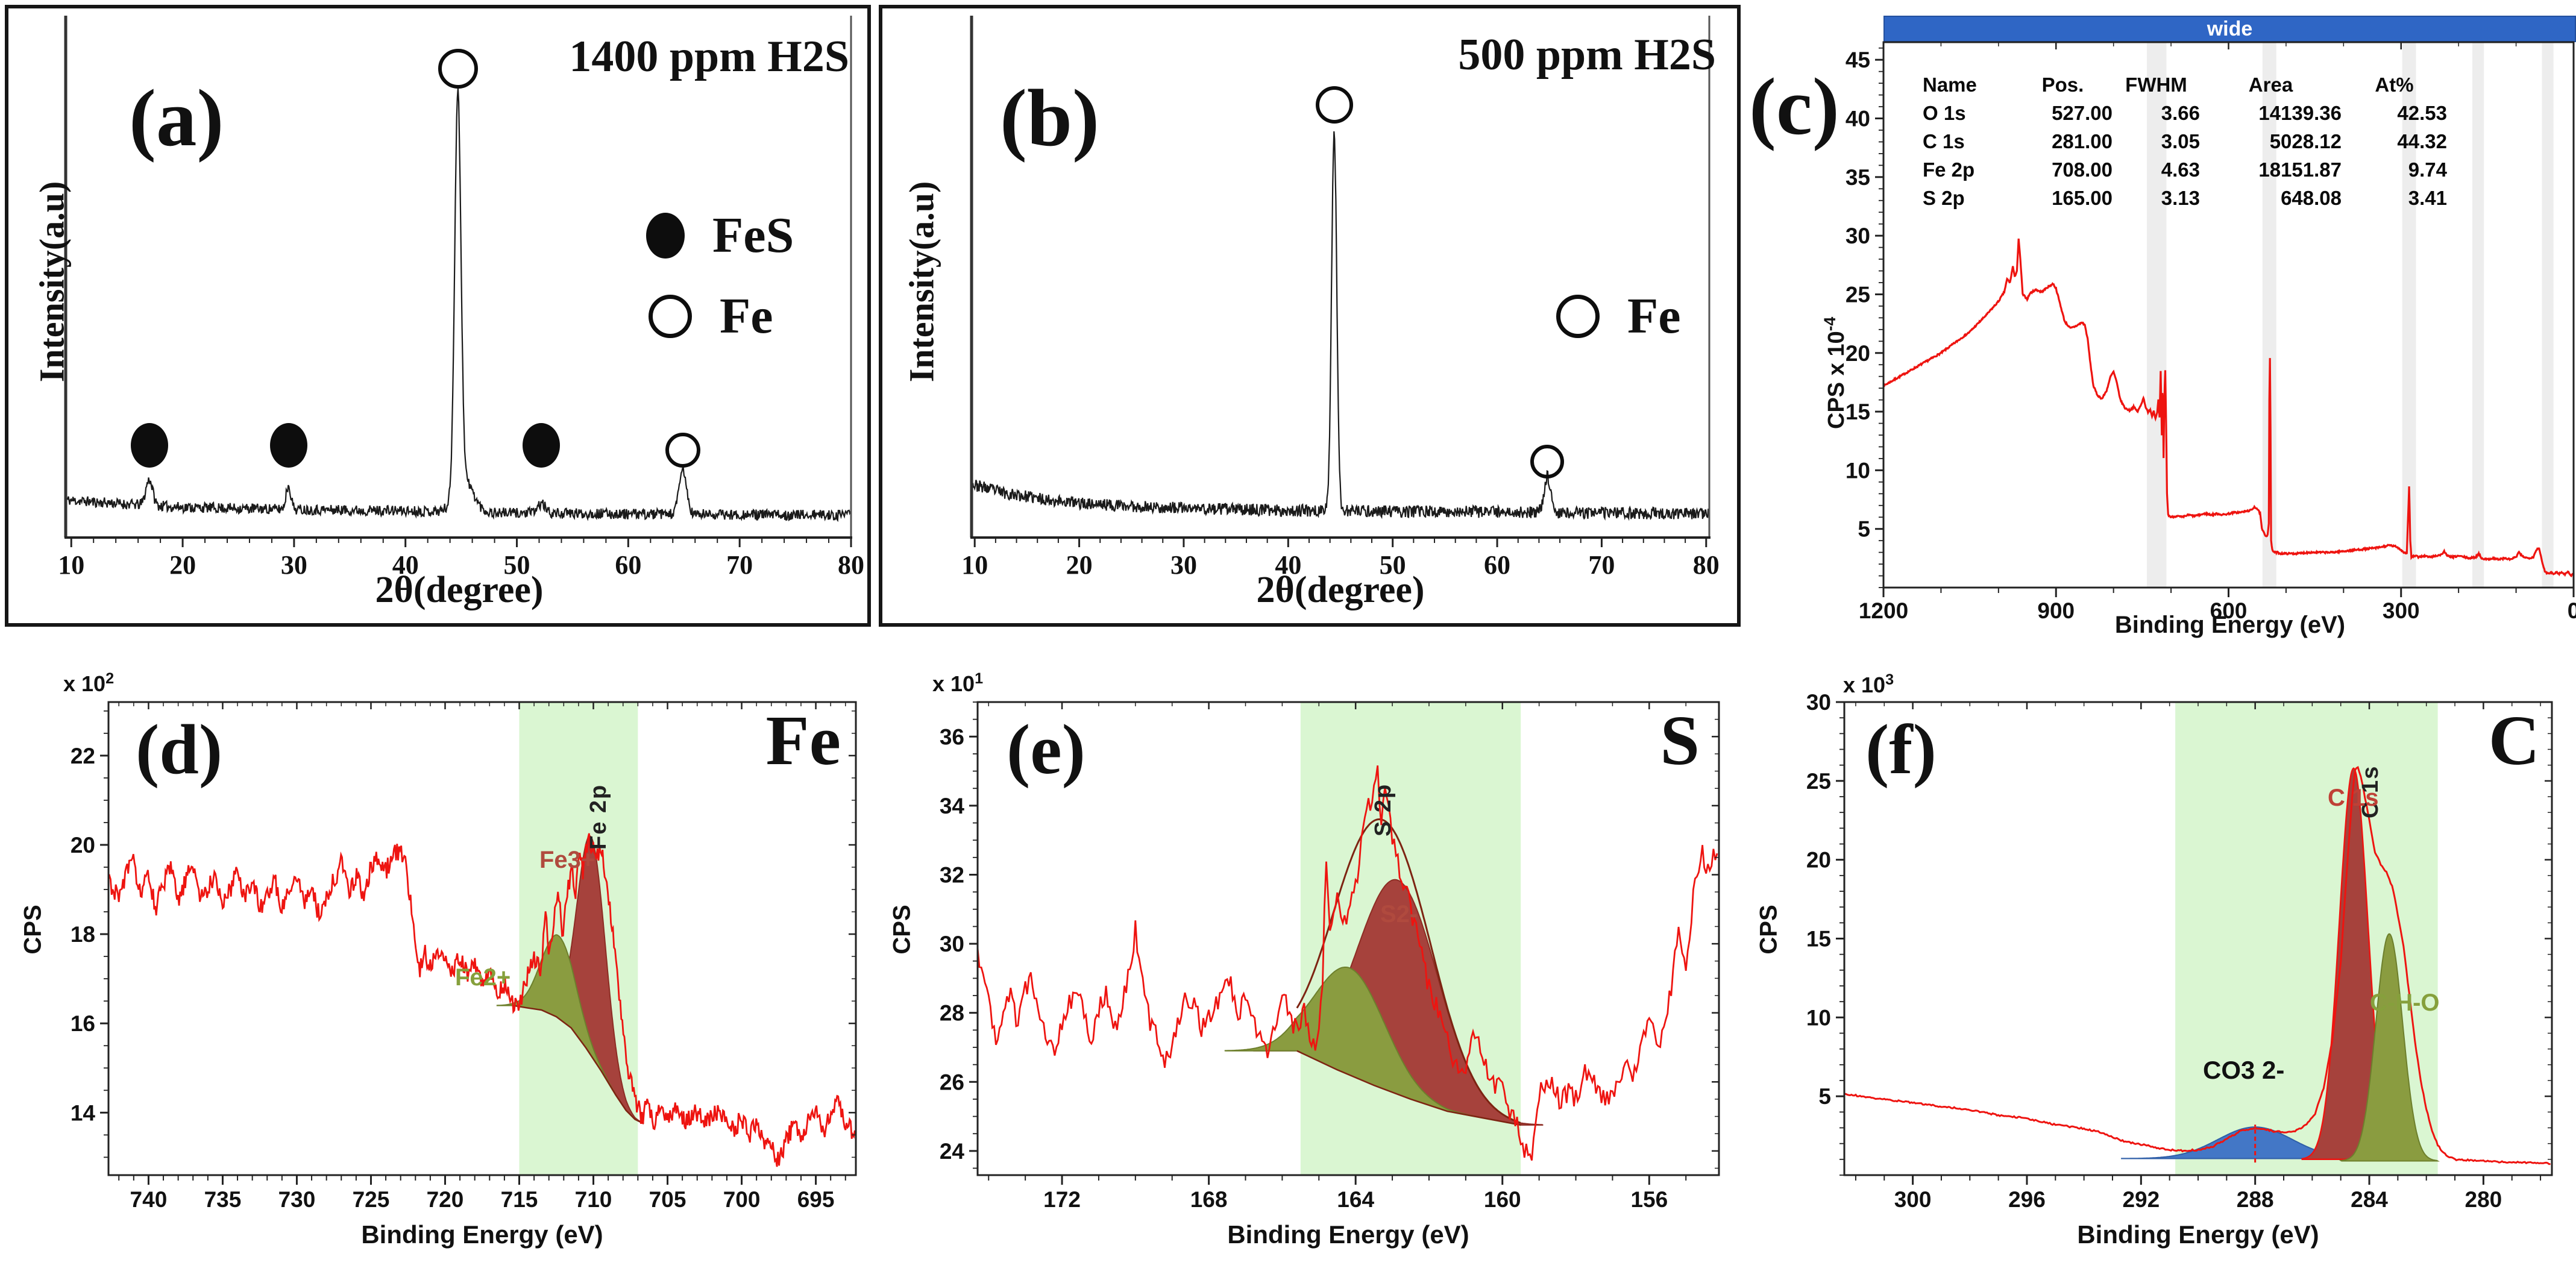 The height and width of the screenshot is (1286, 2576). I want to click on legend-label: FeS, so click(753, 235).